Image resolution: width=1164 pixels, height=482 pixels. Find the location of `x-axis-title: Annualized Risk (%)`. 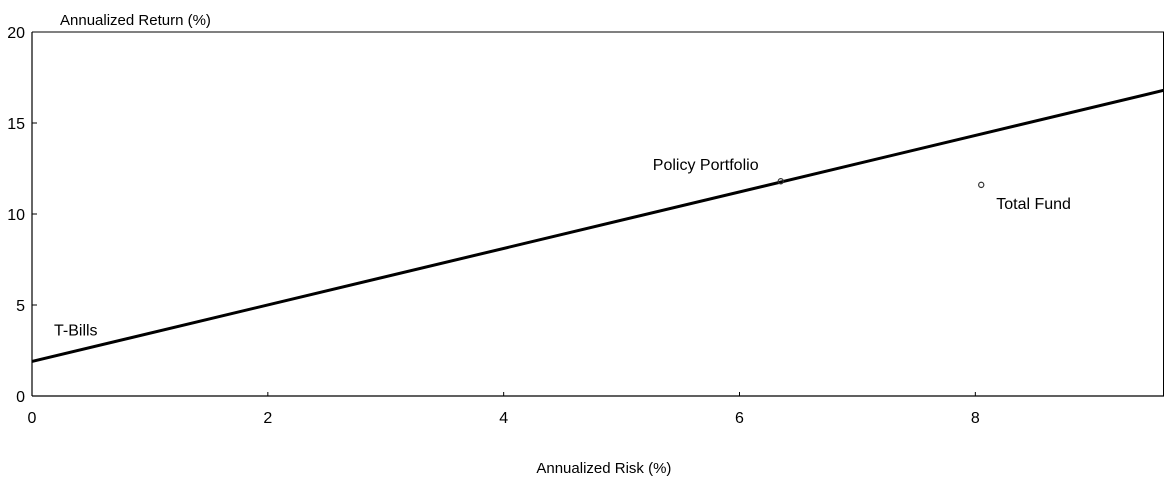

x-axis-title: Annualized Risk (%) is located at coordinates (603, 468).